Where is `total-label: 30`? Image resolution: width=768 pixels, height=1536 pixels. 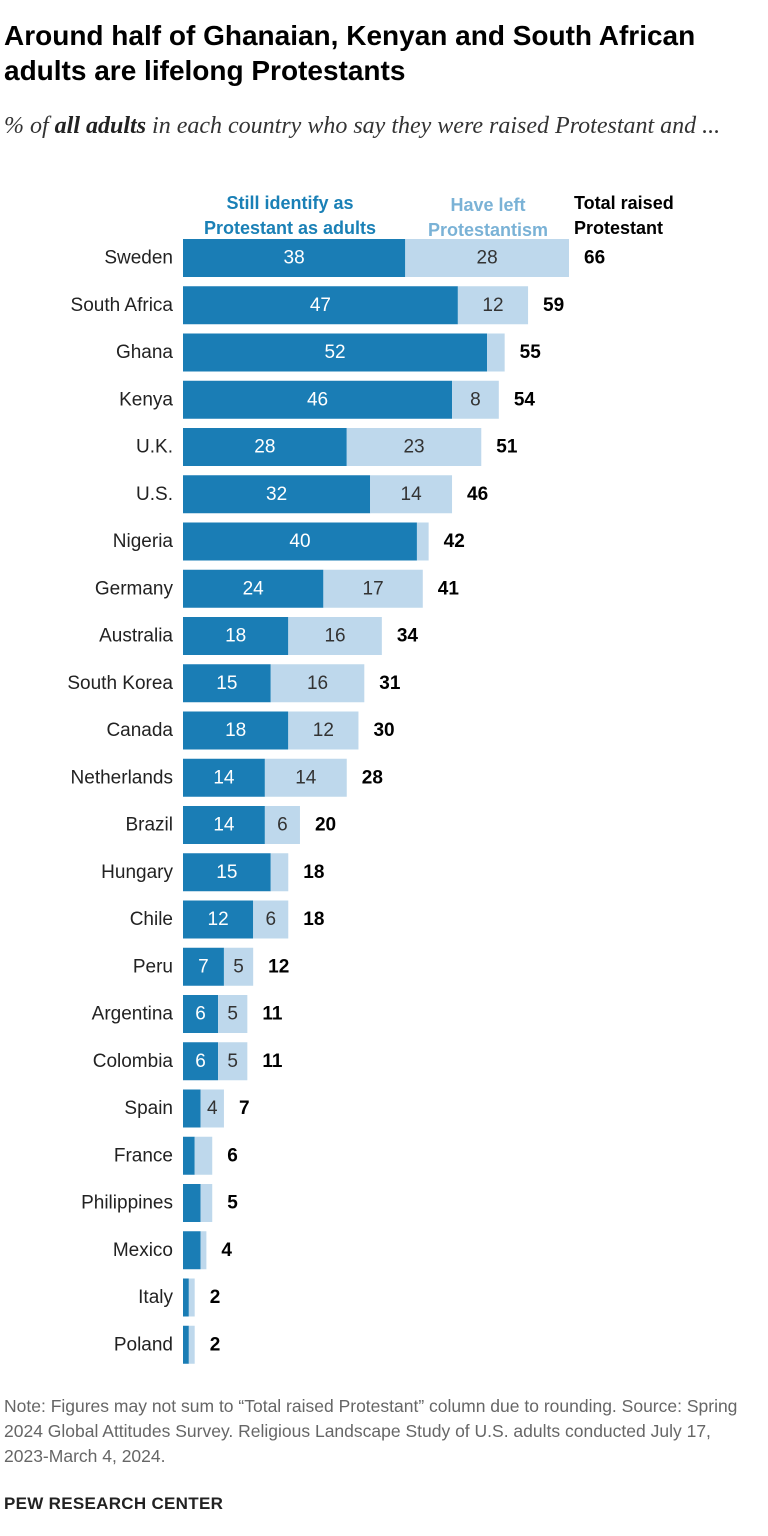 total-label: 30 is located at coordinates (383, 730).